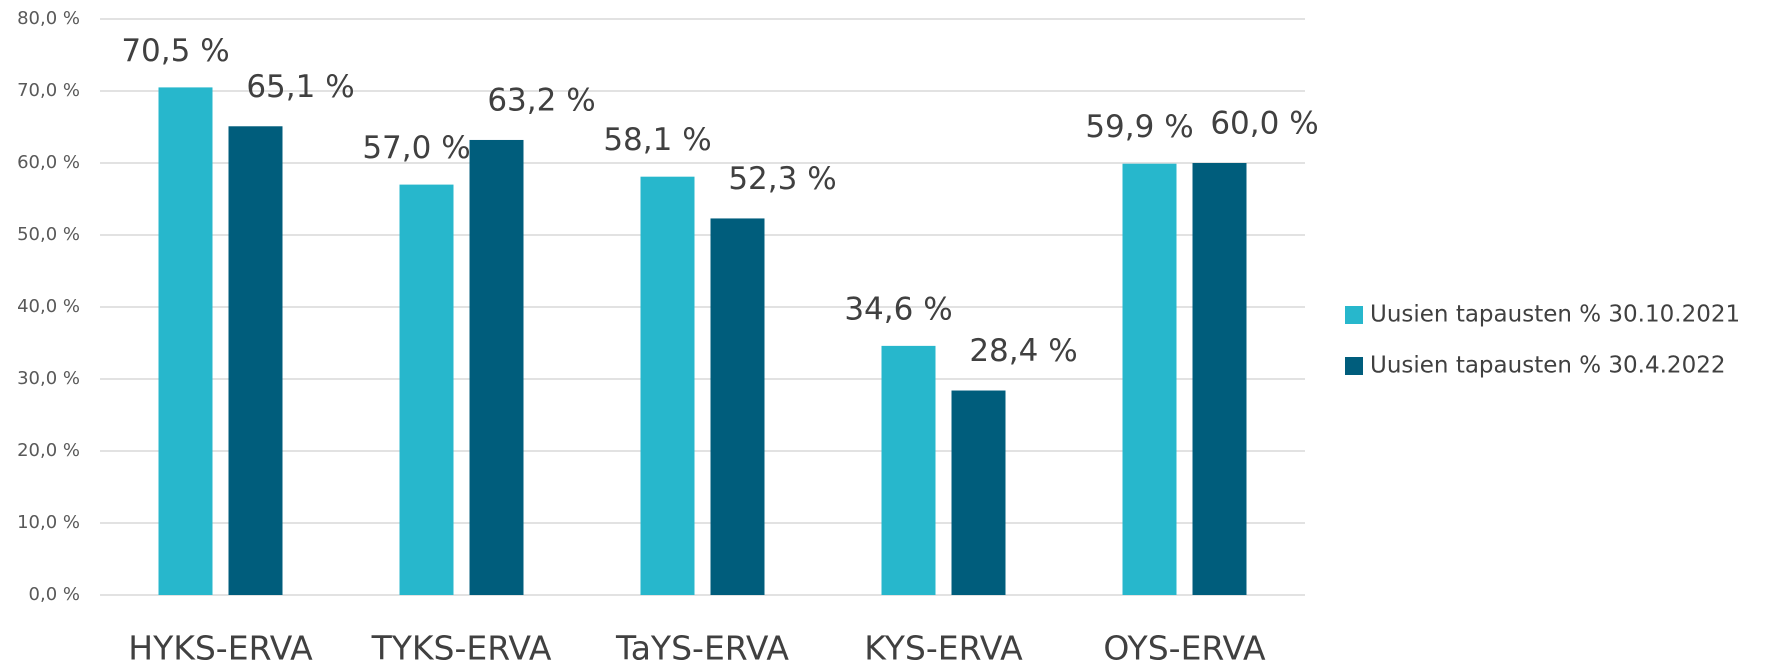  Describe the element at coordinates (48, 378) in the screenshot. I see `y-tick-label: 30,0 %` at that location.